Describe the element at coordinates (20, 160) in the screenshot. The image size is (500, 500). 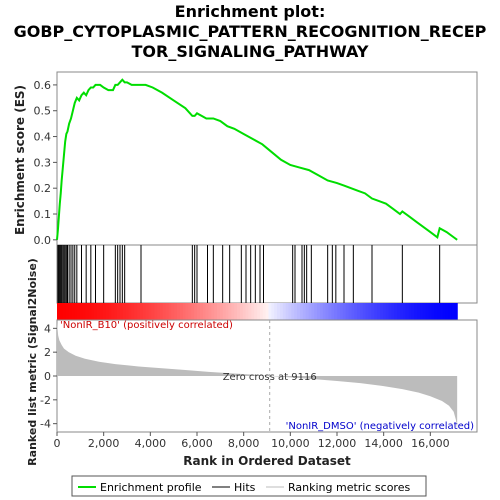
I see `y-axis-label-es: Enrichment score (ES)` at that location.